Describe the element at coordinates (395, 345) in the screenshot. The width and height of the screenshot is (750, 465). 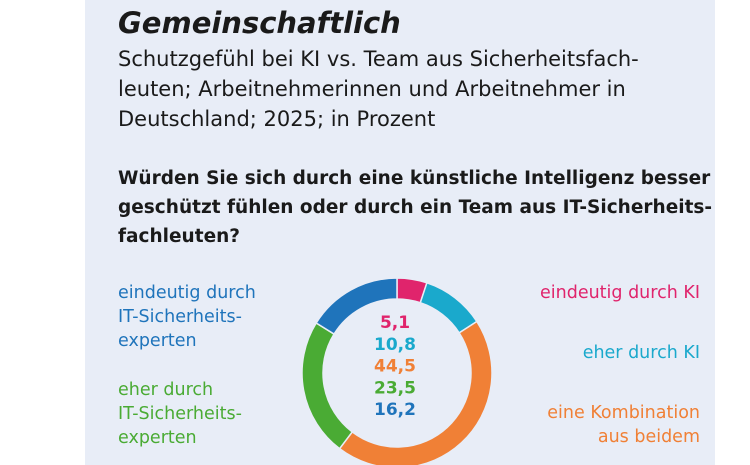
I see `value-label: 10,8` at that location.